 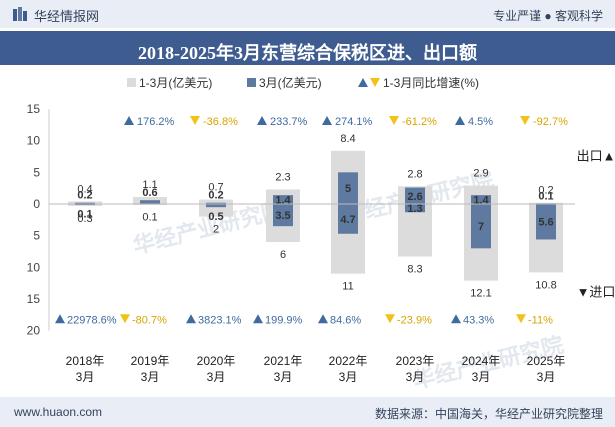 What do you see at coordinates (481, 369) in the screenshot?
I see `x-tick-label: 2024年 3月` at bounding box center [481, 369].